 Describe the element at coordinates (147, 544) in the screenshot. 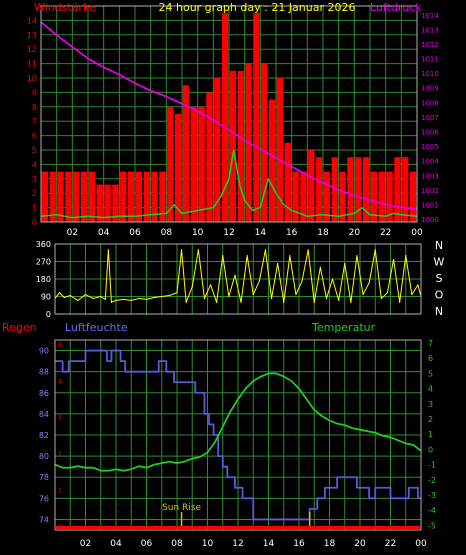

I see `humidity-x-tick-label: 06` at that location.